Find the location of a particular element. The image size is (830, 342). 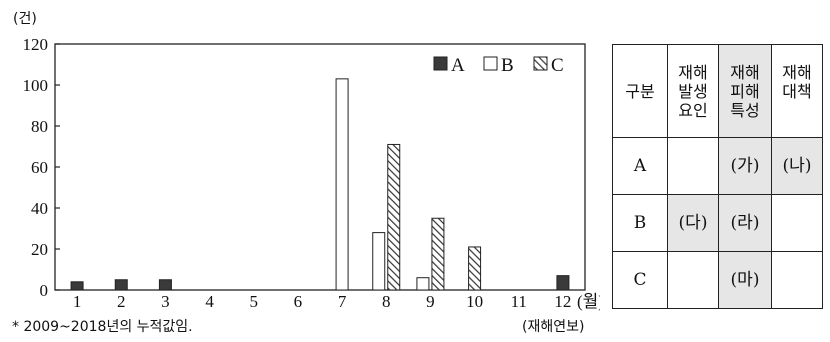

y-tick-label: 100 is located at coordinates (36, 85).